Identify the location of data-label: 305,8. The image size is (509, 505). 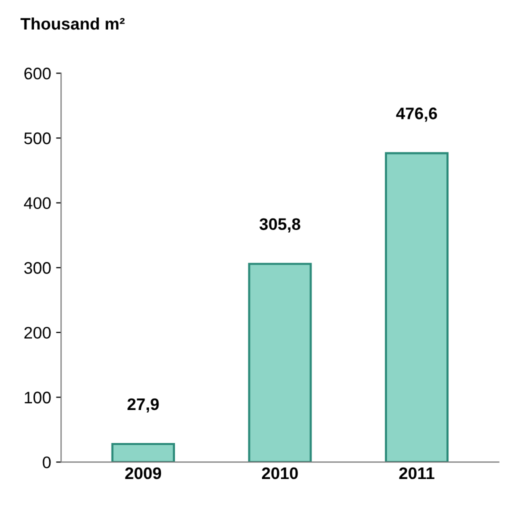
(279, 225).